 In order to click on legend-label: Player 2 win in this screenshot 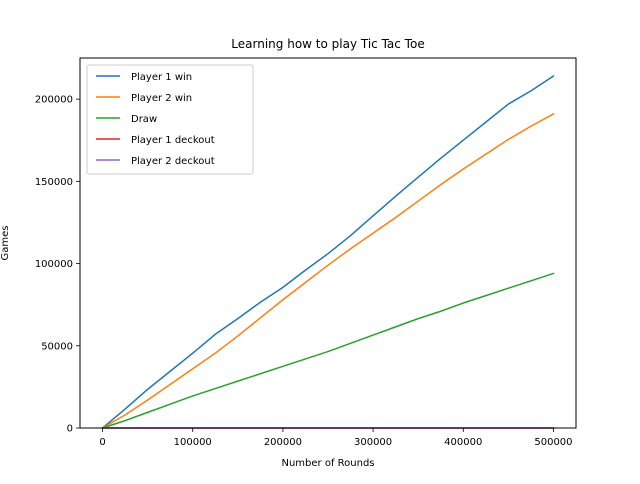, I will do `click(161, 98)`.